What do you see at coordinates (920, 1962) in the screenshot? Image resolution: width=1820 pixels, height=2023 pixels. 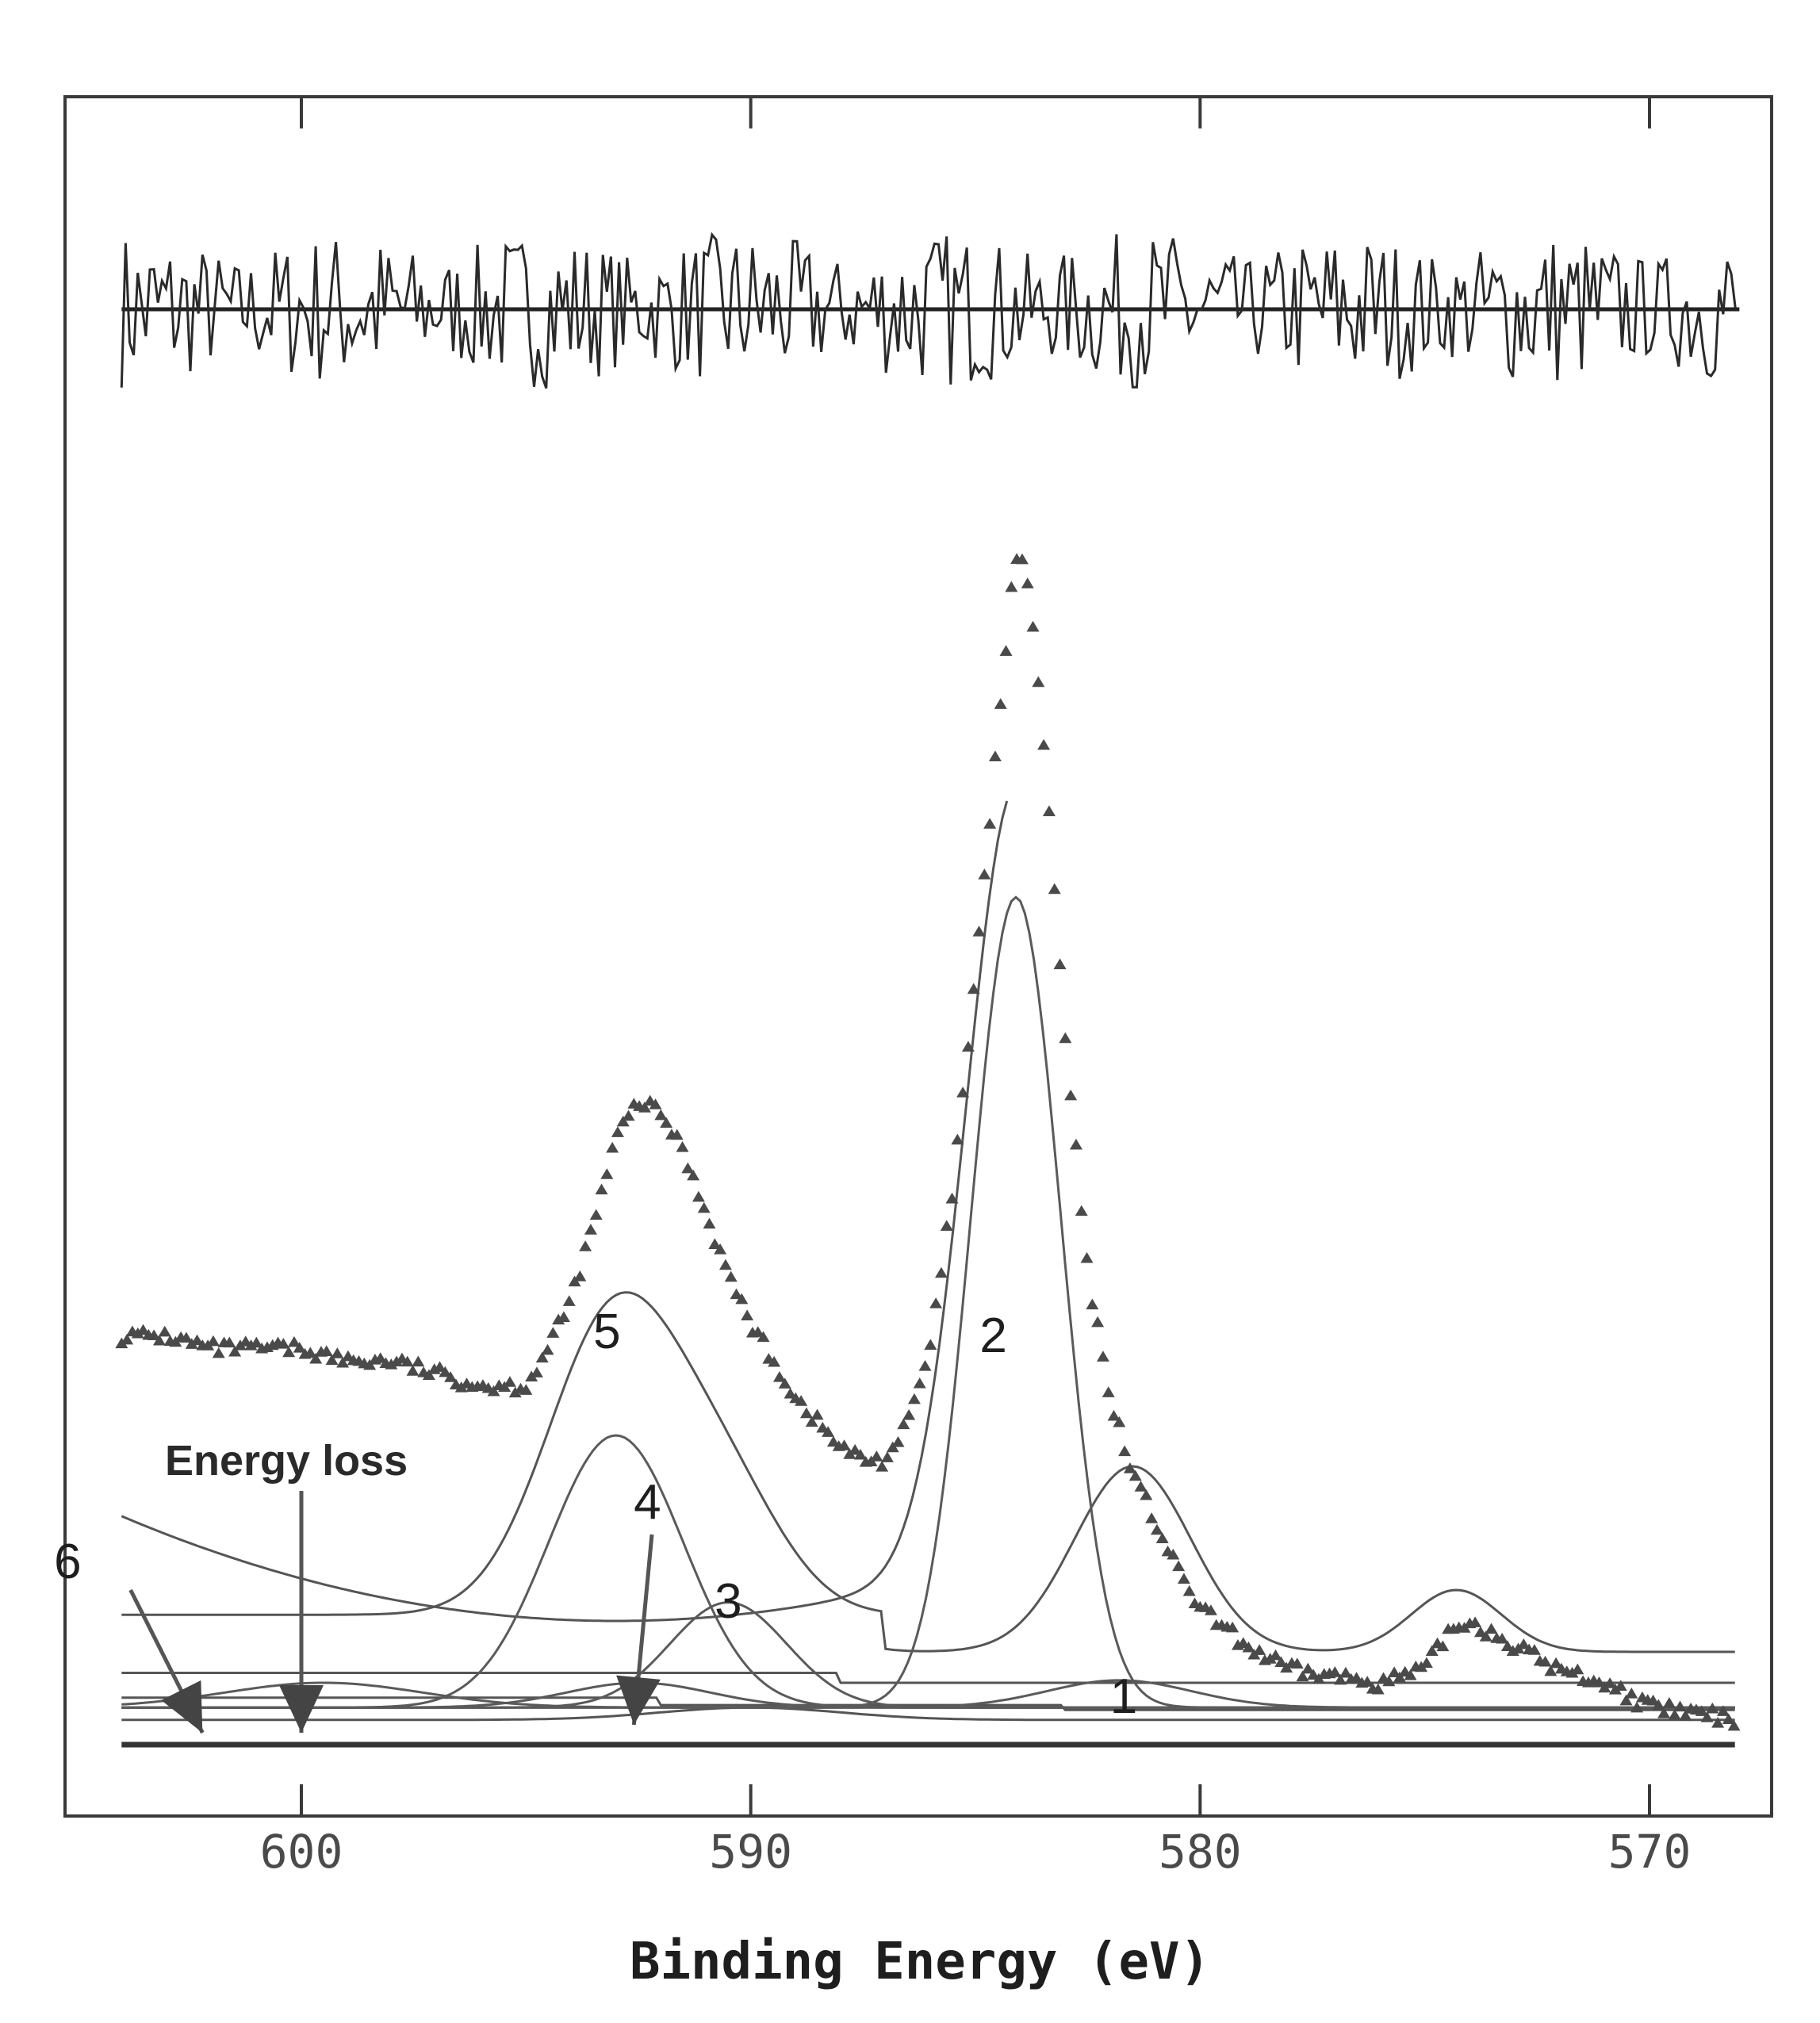 I see `x-axis-label: Binding Energy (eV)` at bounding box center [920, 1962].